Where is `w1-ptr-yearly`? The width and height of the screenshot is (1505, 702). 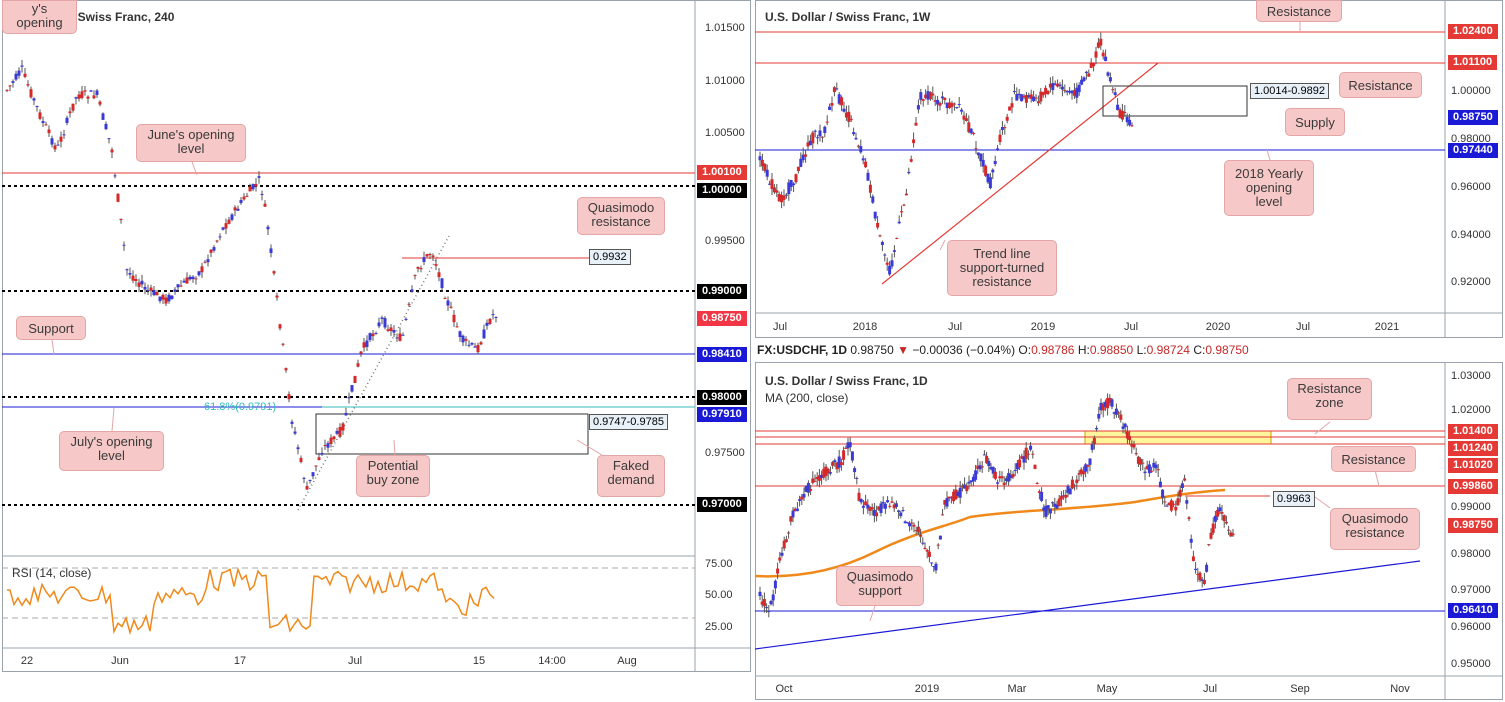
w1-ptr-yearly is located at coordinates (1268, 155).